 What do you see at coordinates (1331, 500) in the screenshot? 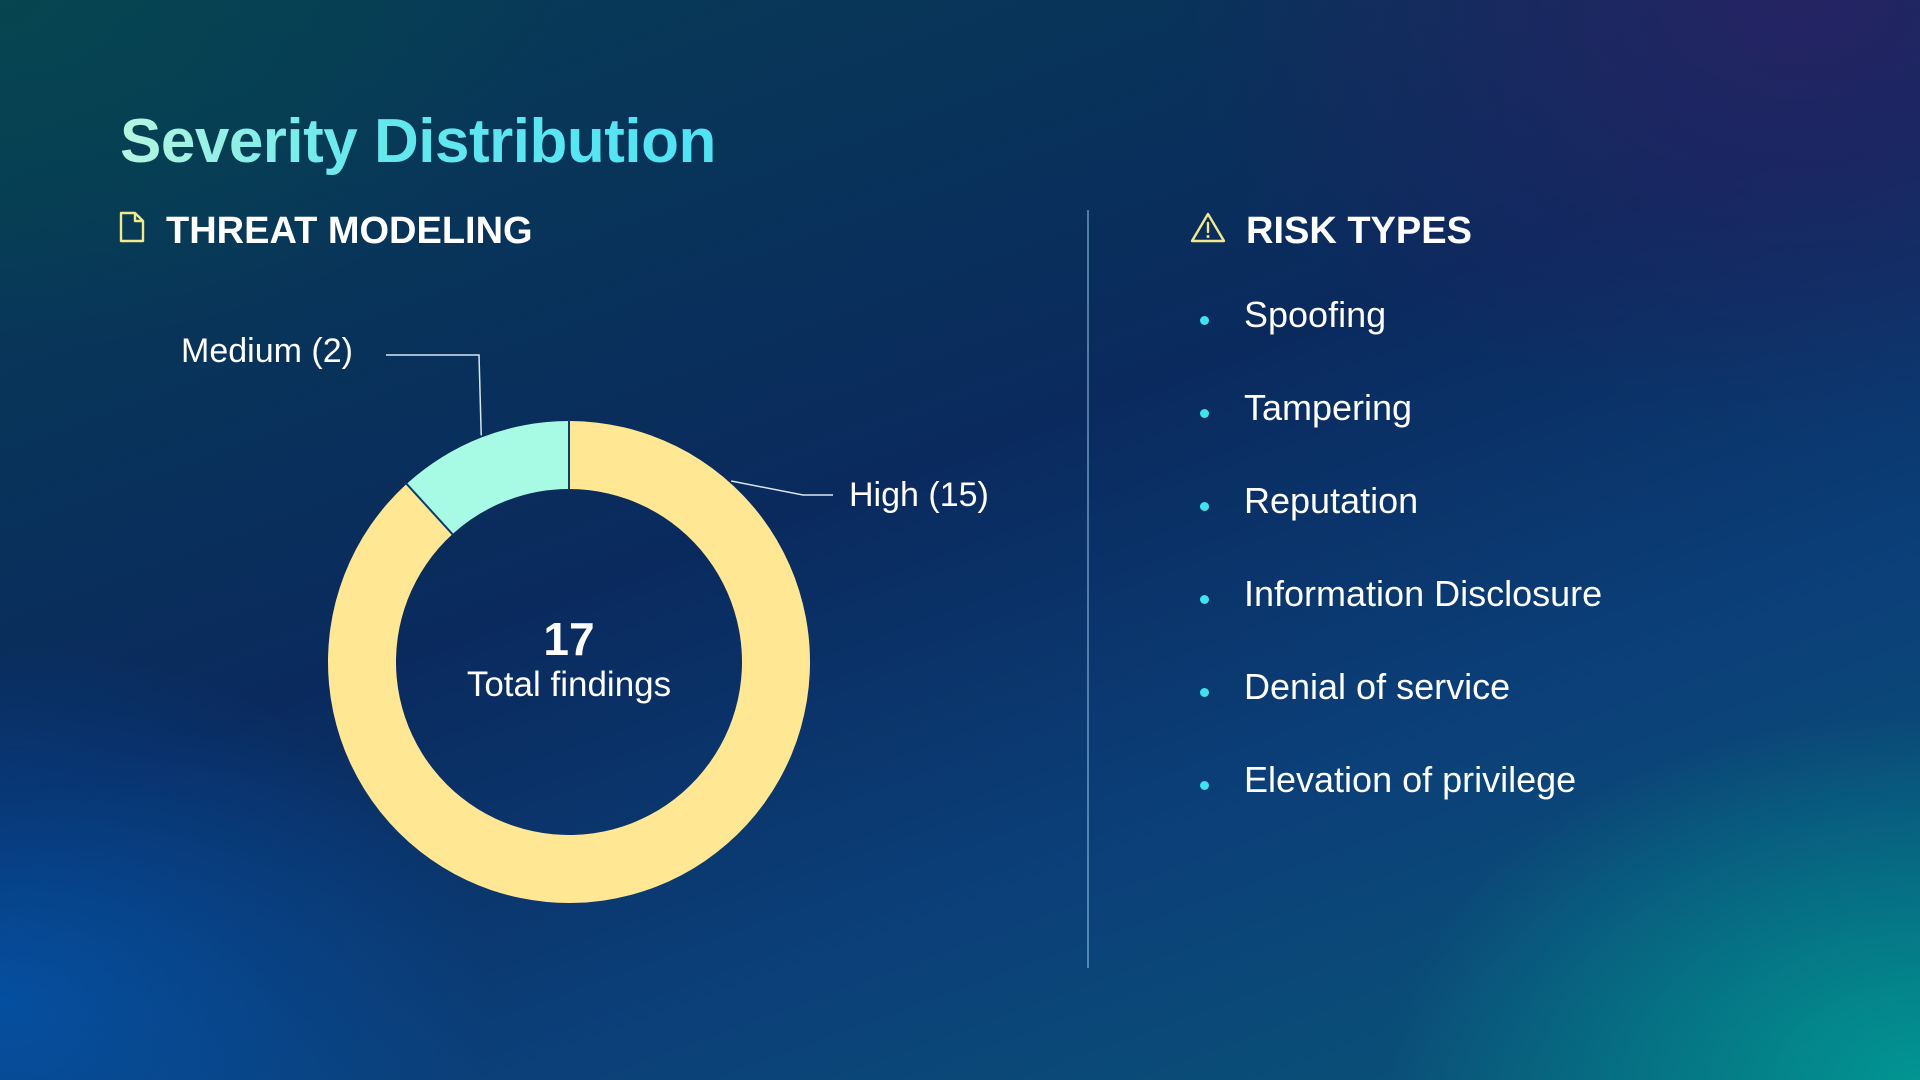
I see `risk-type-label: Reputation` at bounding box center [1331, 500].